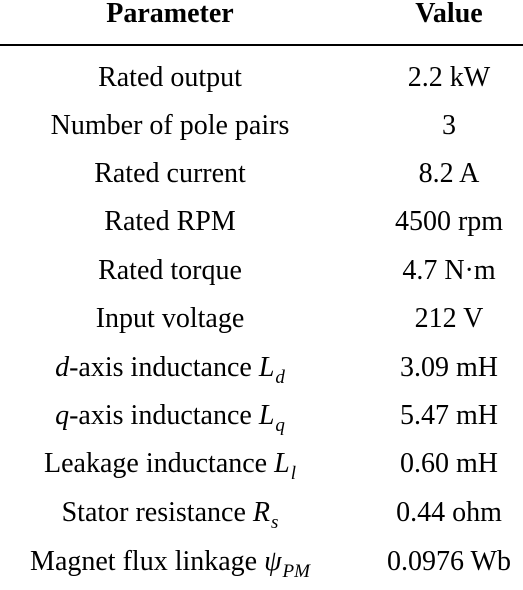  I want to click on param-text: Leakage inductance, so click(159, 463).